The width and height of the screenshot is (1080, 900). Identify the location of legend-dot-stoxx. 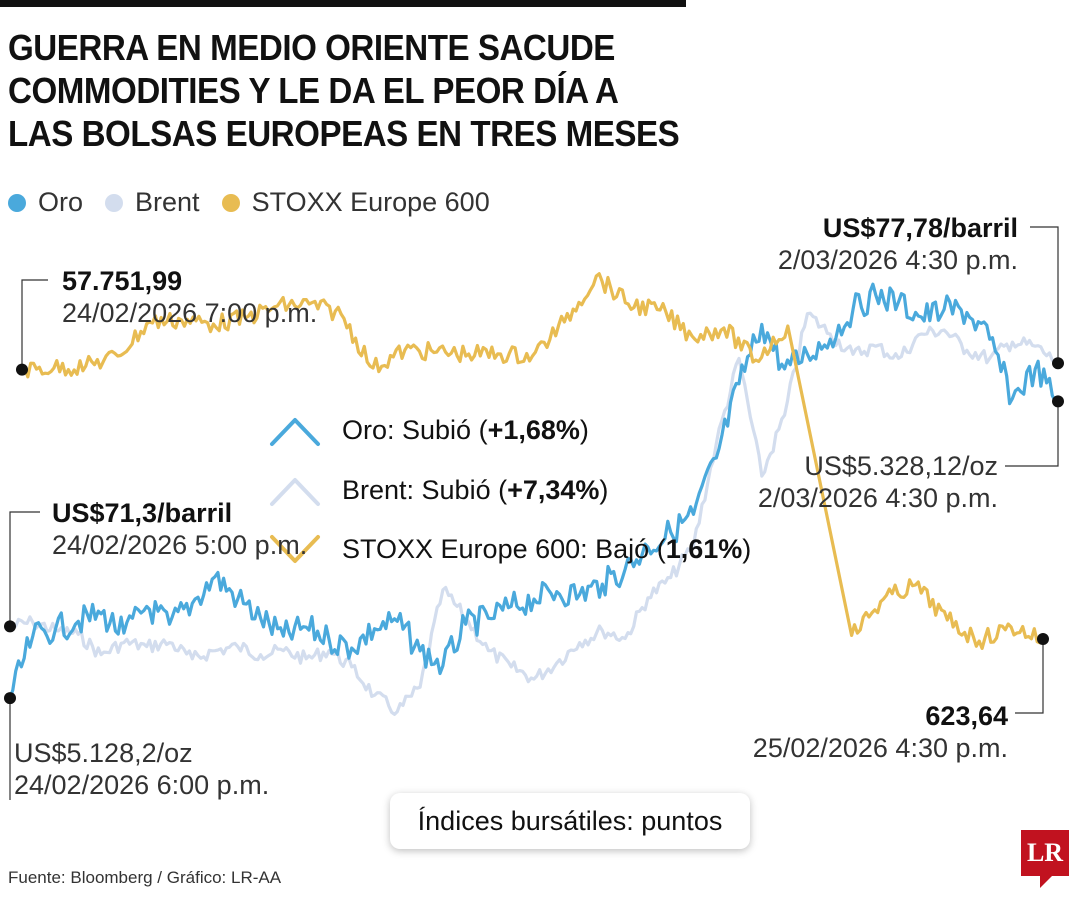
(230, 202).